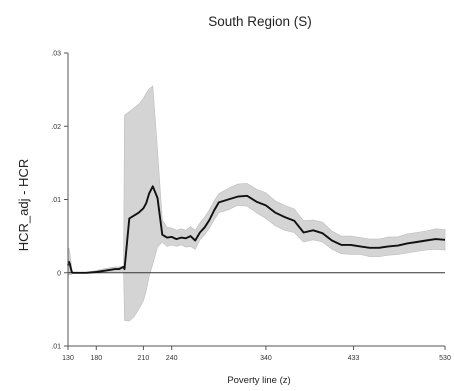  Describe the element at coordinates (59, 273) in the screenshot. I see `y-tick-label: 0` at that location.